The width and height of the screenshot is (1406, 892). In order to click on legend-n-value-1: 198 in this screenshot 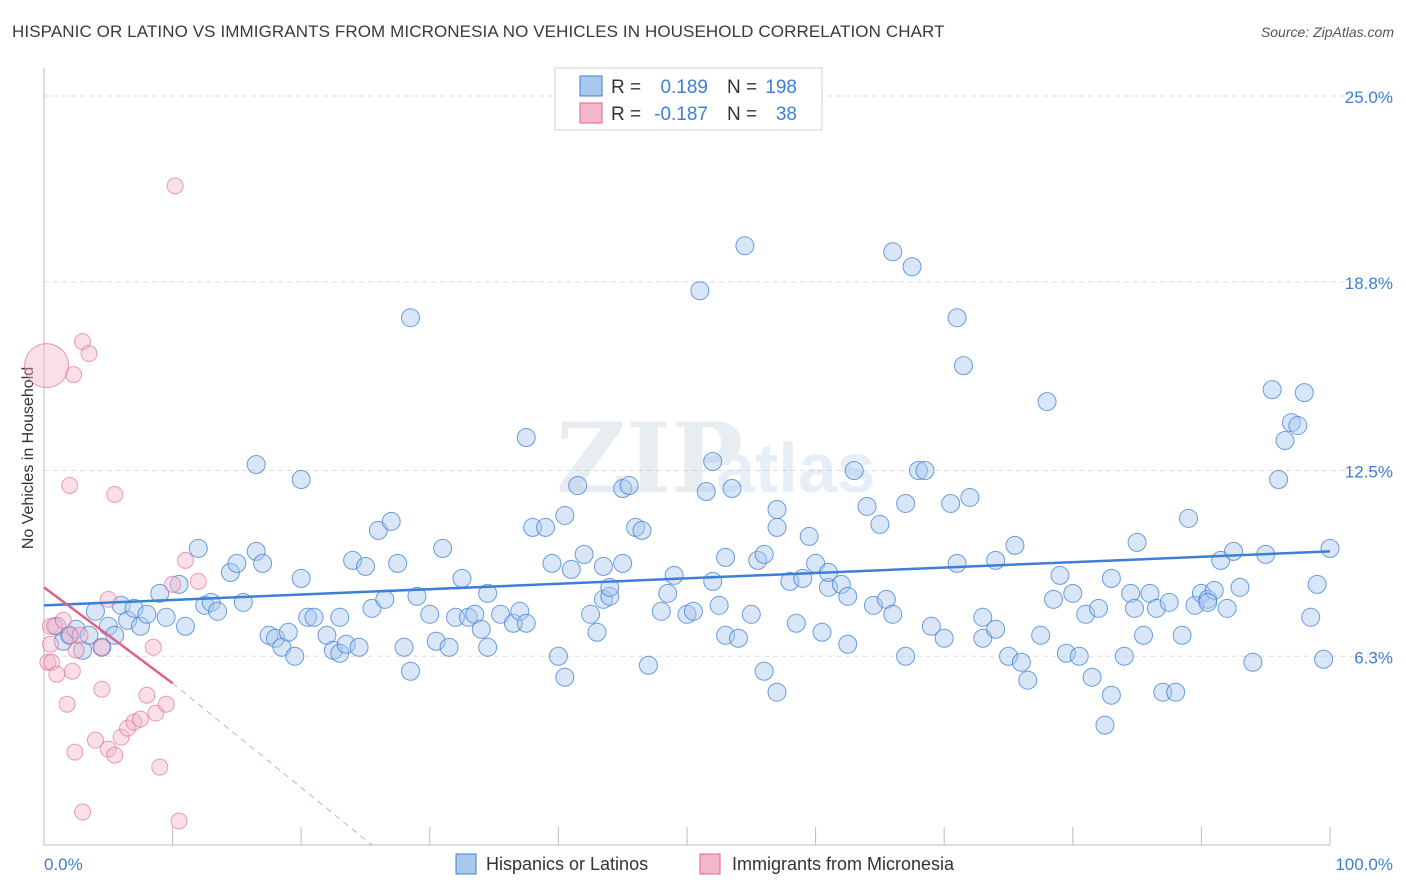, I will do `click(781, 87)`.